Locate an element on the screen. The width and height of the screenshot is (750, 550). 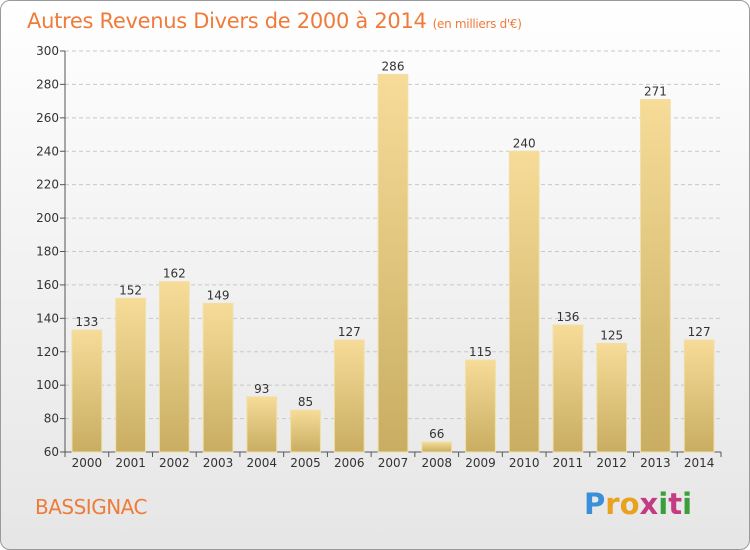
y-tick-label: 300 is located at coordinates (47, 51).